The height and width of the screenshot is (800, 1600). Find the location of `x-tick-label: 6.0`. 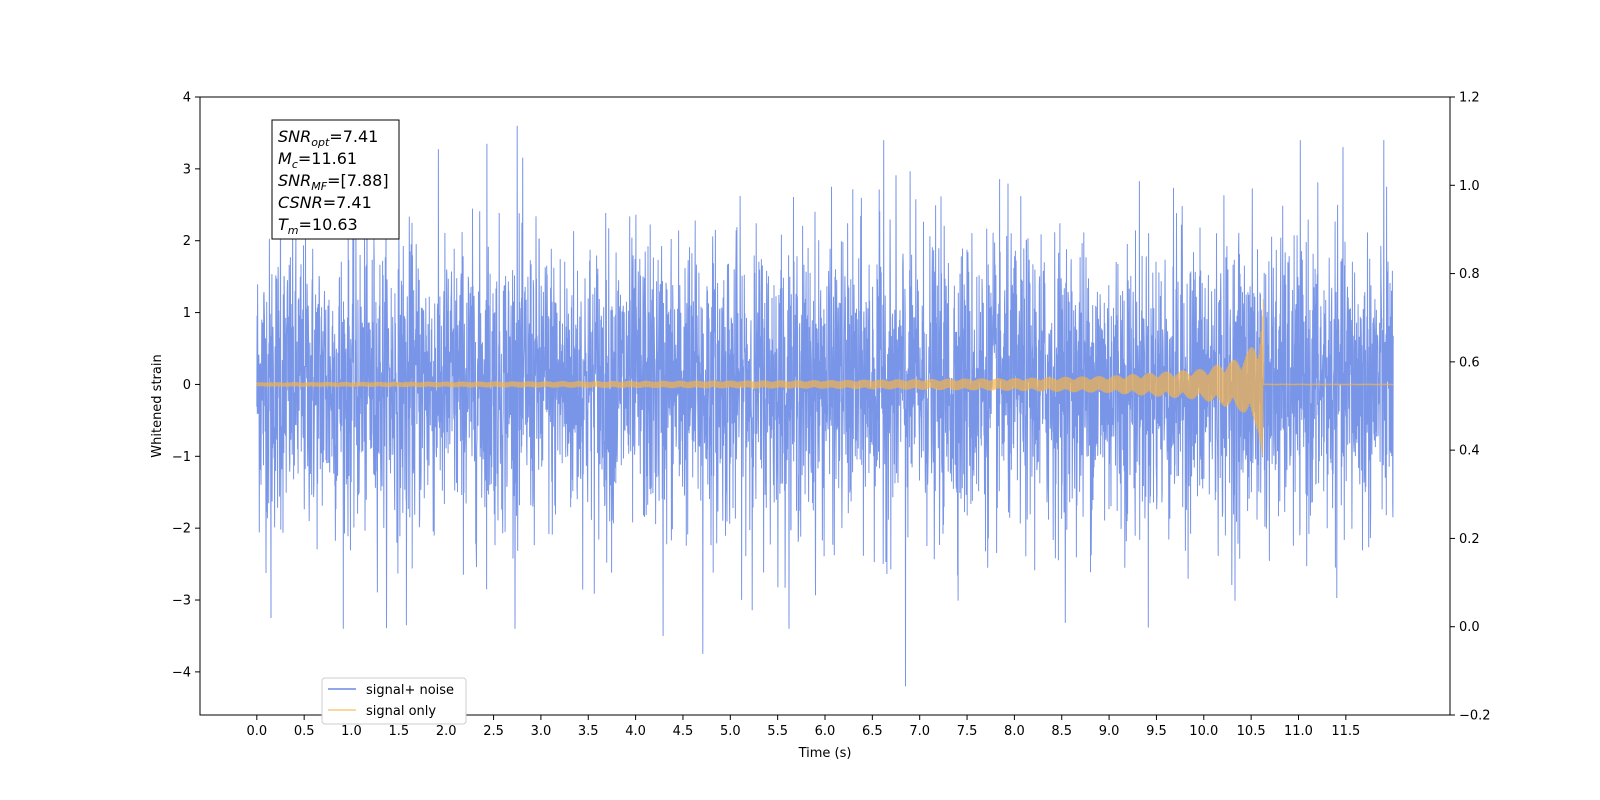

x-tick-label: 6.0 is located at coordinates (825, 731).